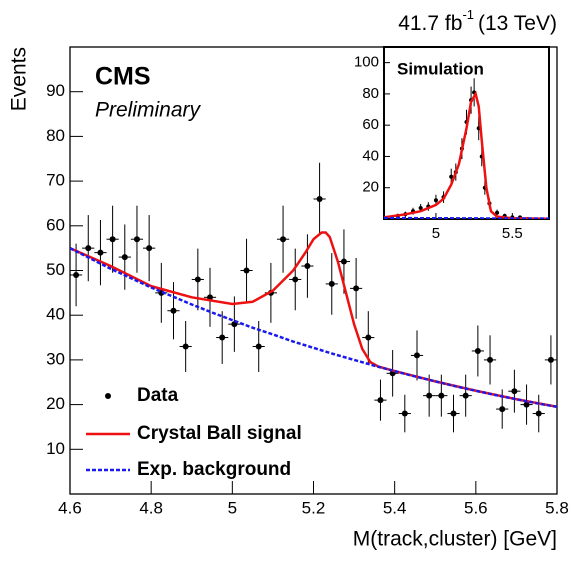 This screenshot has height=563, width=580. What do you see at coordinates (55, 358) in the screenshot?
I see `y-tick-label: 30` at bounding box center [55, 358].